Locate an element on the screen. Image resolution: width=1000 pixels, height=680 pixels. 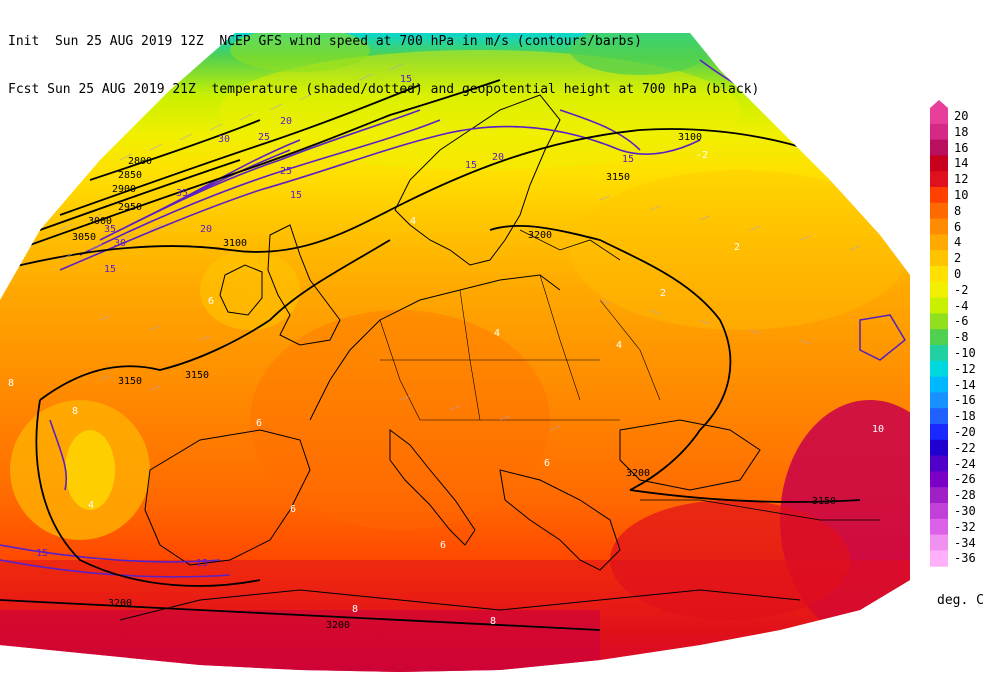
legend-tick-label: -16 is located at coordinates (965, 400).